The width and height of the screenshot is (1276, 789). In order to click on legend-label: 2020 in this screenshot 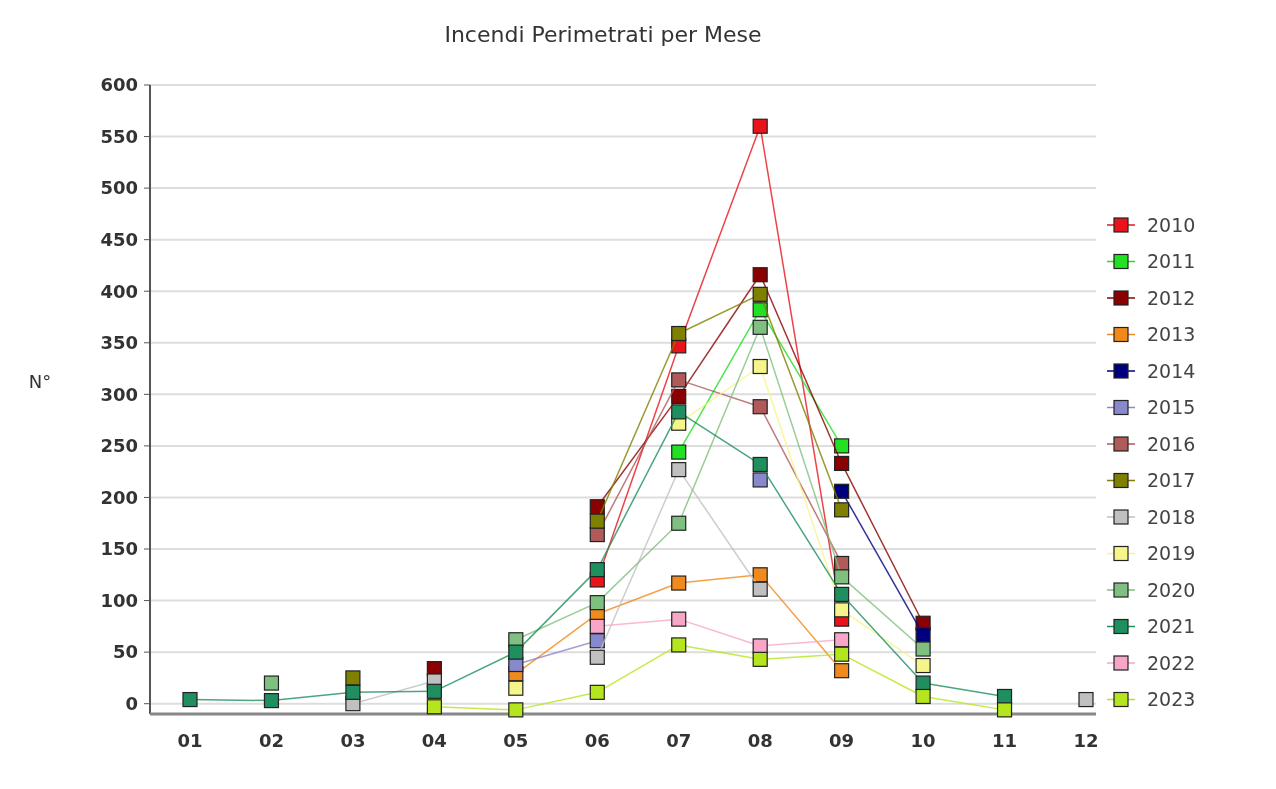, I will do `click(1171, 589)`.